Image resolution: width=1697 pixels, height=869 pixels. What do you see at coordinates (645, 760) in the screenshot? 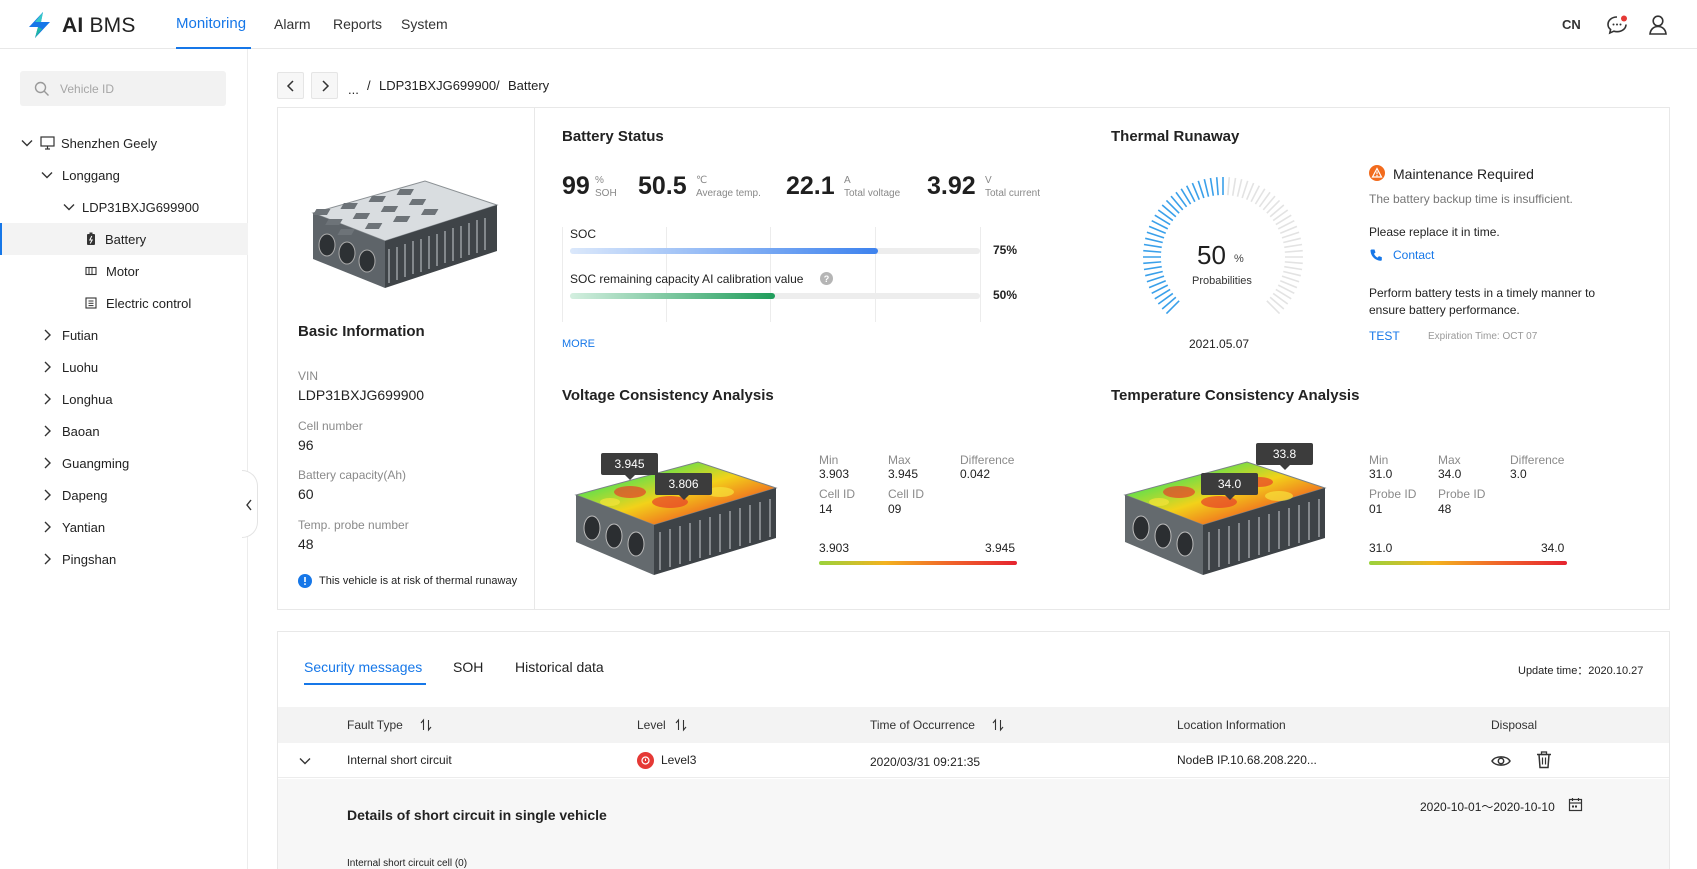
I see `level-alert-icon` at bounding box center [645, 760].